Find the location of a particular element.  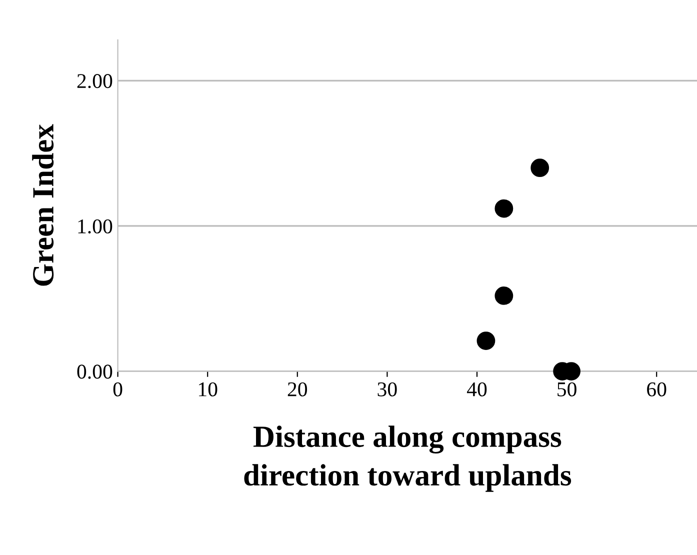

x-tick-label: 40 is located at coordinates (476, 389).